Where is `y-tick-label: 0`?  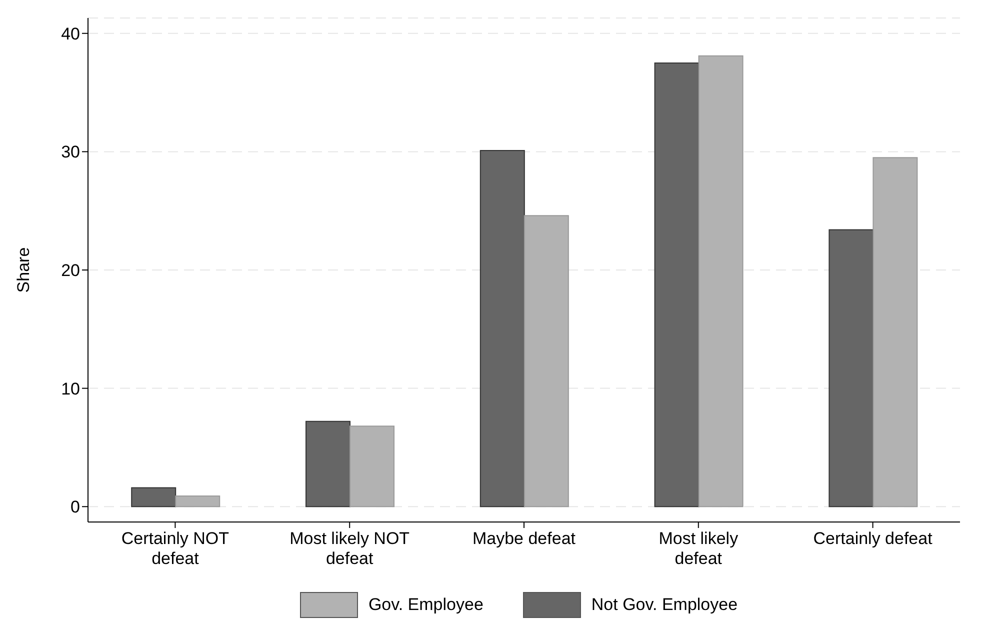 y-tick-label: 0 is located at coordinates (75, 507).